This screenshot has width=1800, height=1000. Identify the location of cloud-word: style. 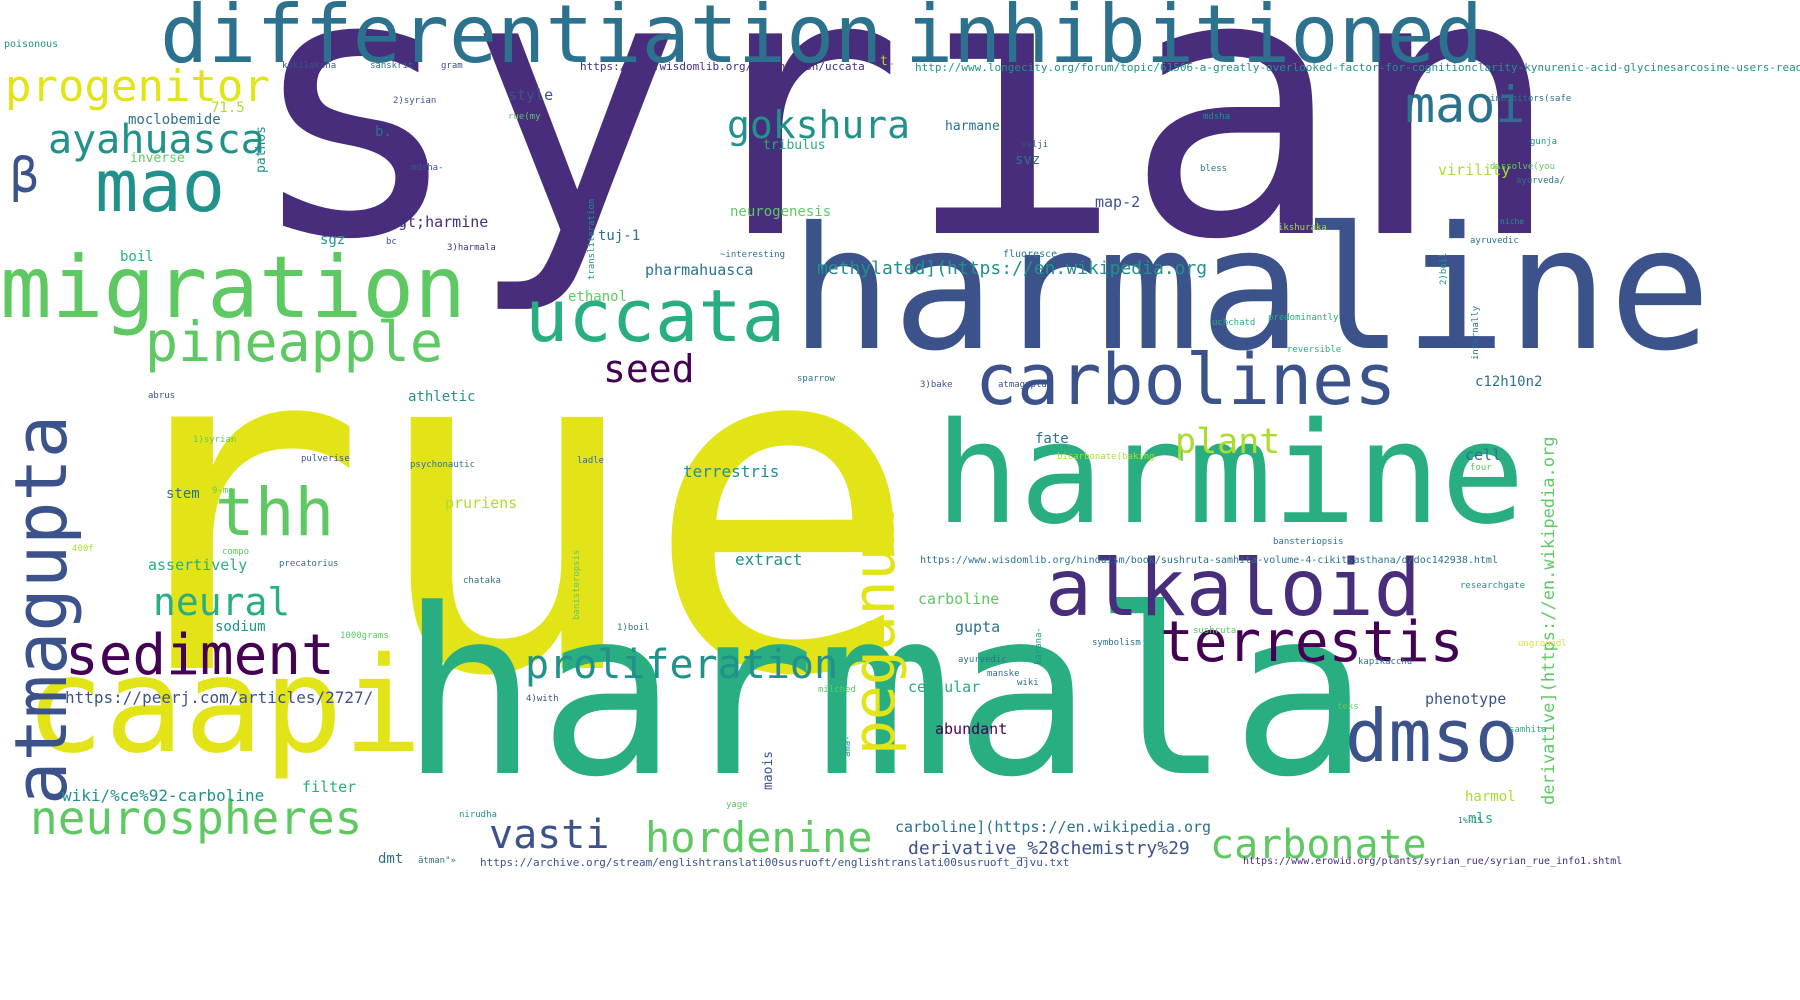
(531, 95).